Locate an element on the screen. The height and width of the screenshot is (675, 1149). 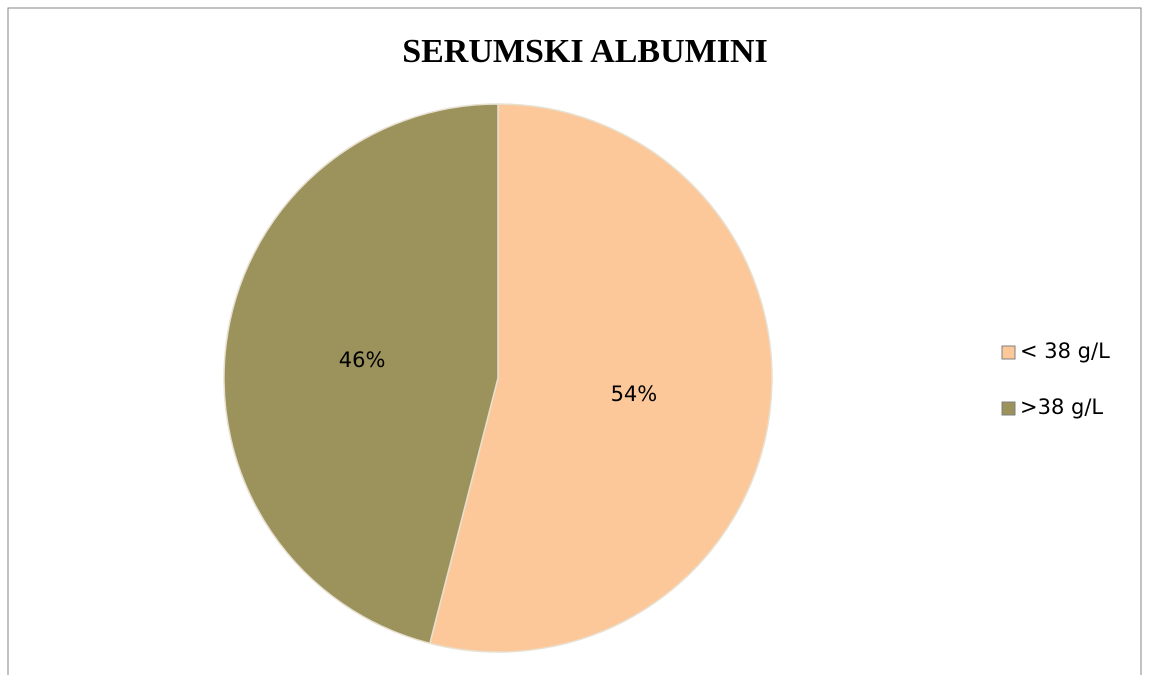
legend-label: < 38 g/L is located at coordinates (1065, 351).